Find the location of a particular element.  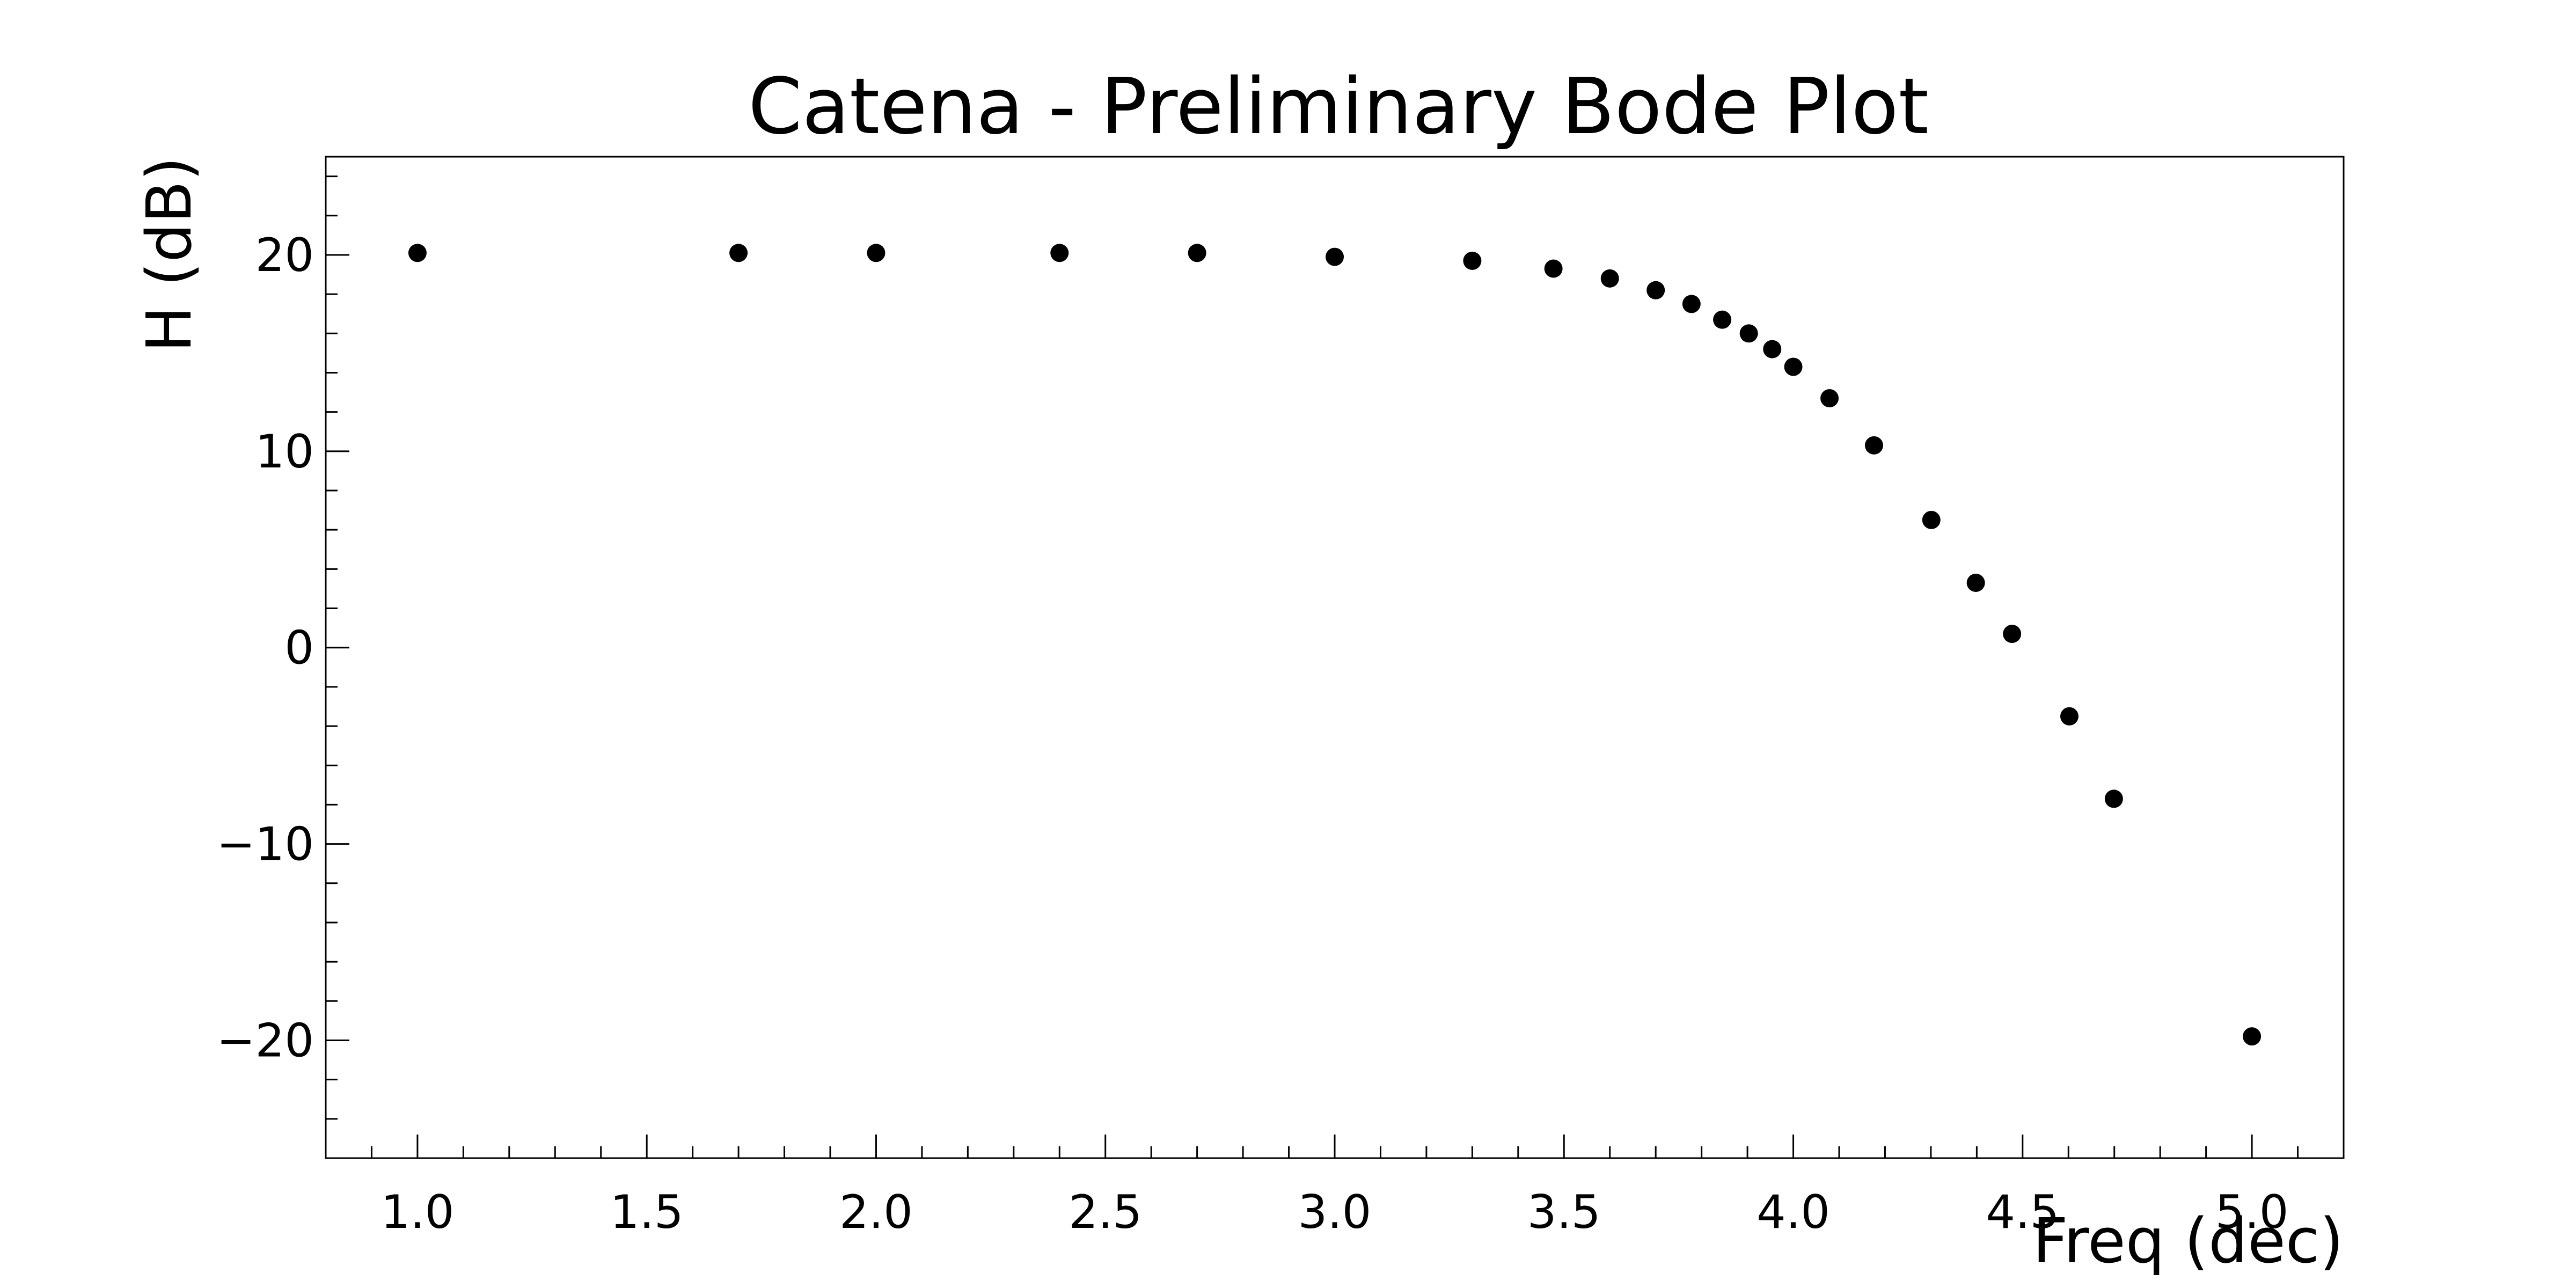

x-tick-label: 4.5 is located at coordinates (2022, 1212).